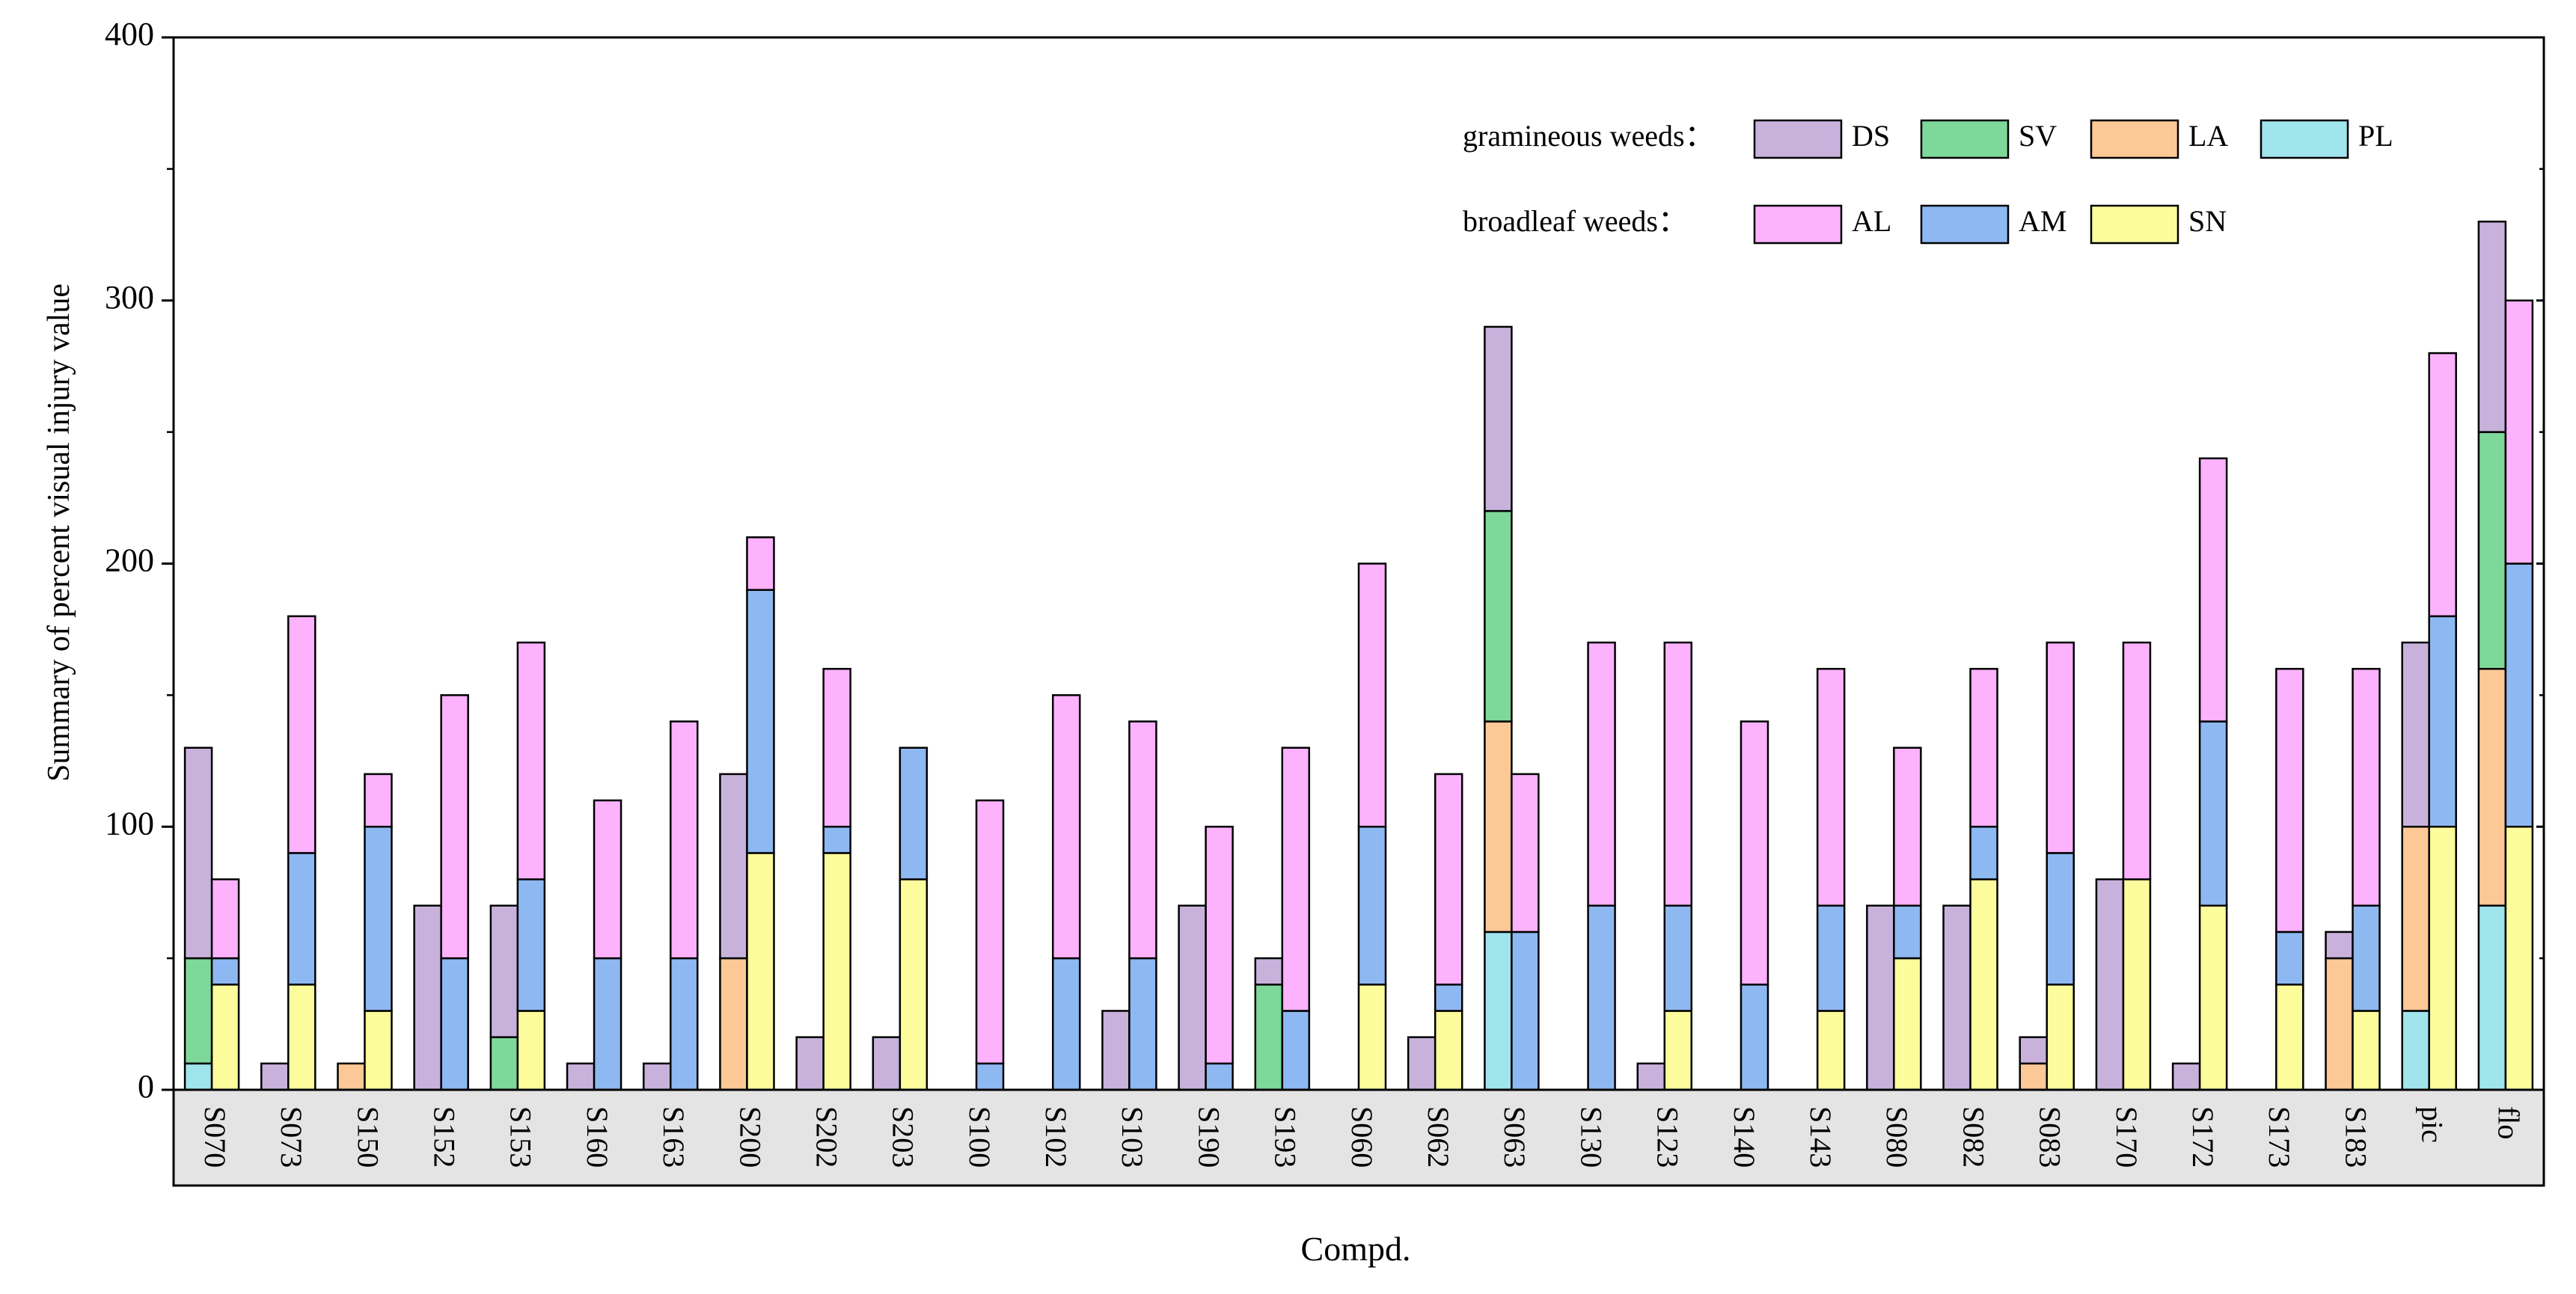 Image resolution: width=2576 pixels, height=1294 pixels. I want to click on bar-S062-AM, so click(1448, 998).